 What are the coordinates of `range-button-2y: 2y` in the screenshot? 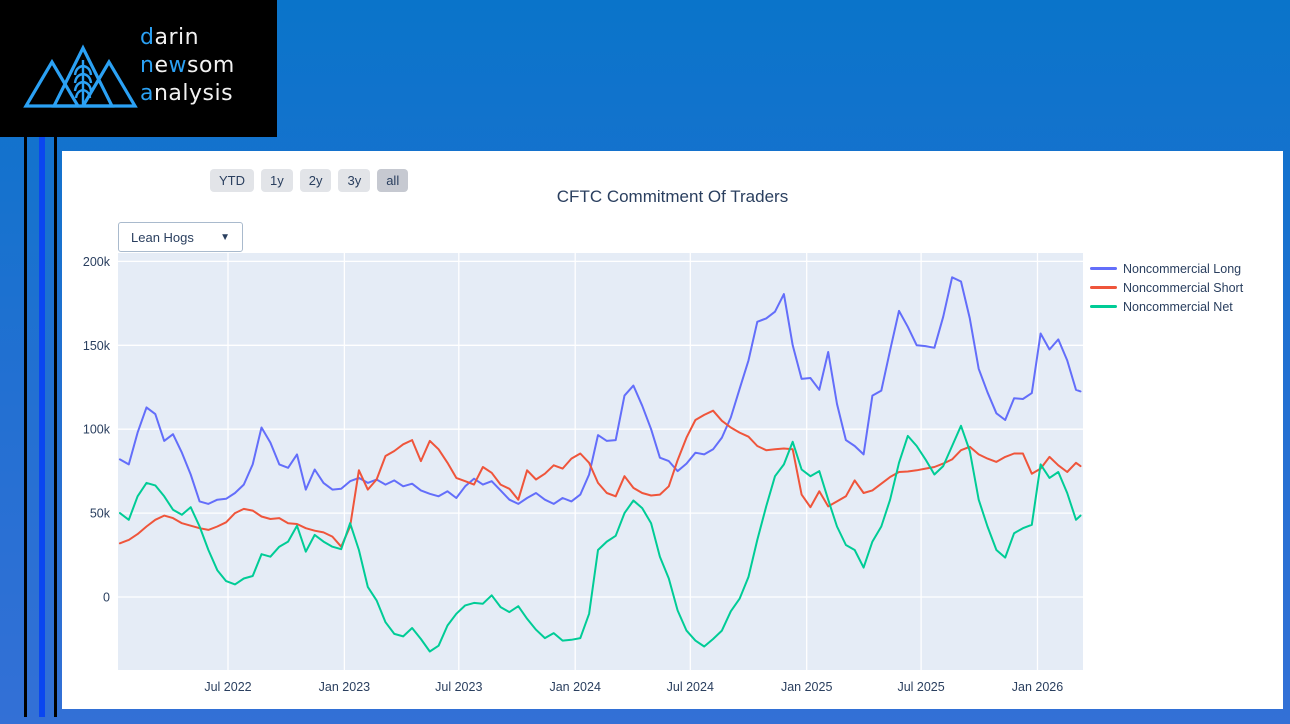 It's located at (315, 180).